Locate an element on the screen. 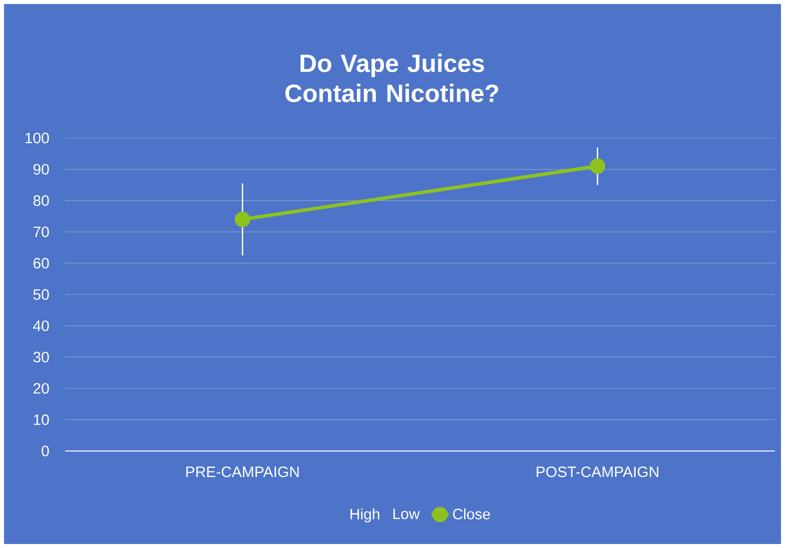  y-tick-label: 60 is located at coordinates (41, 263).